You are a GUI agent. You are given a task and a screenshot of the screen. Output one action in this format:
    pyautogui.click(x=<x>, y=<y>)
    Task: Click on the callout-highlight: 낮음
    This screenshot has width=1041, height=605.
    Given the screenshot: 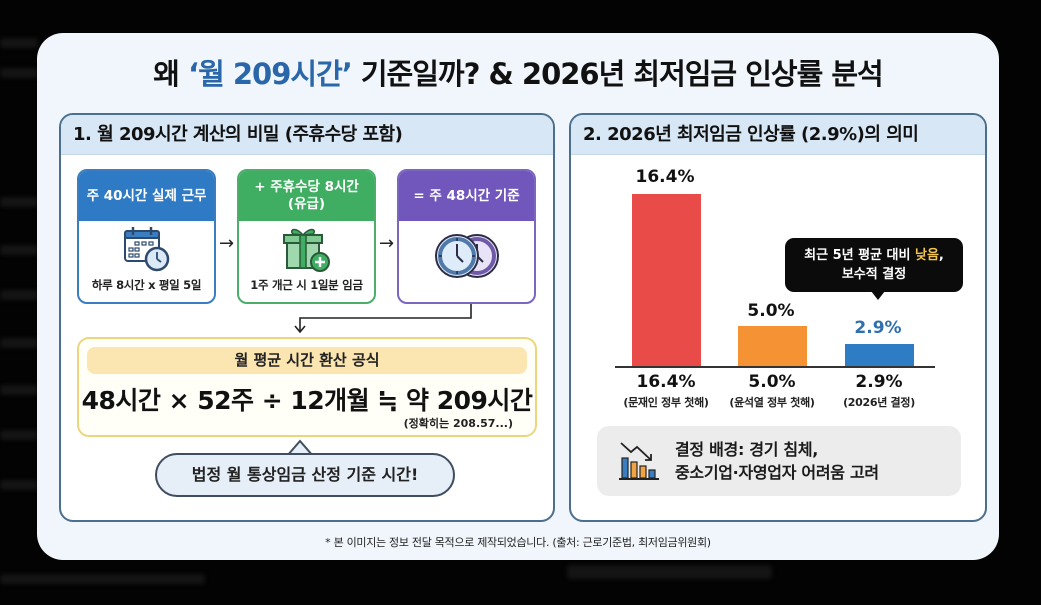 What is the action you would take?
    pyautogui.click(x=927, y=255)
    